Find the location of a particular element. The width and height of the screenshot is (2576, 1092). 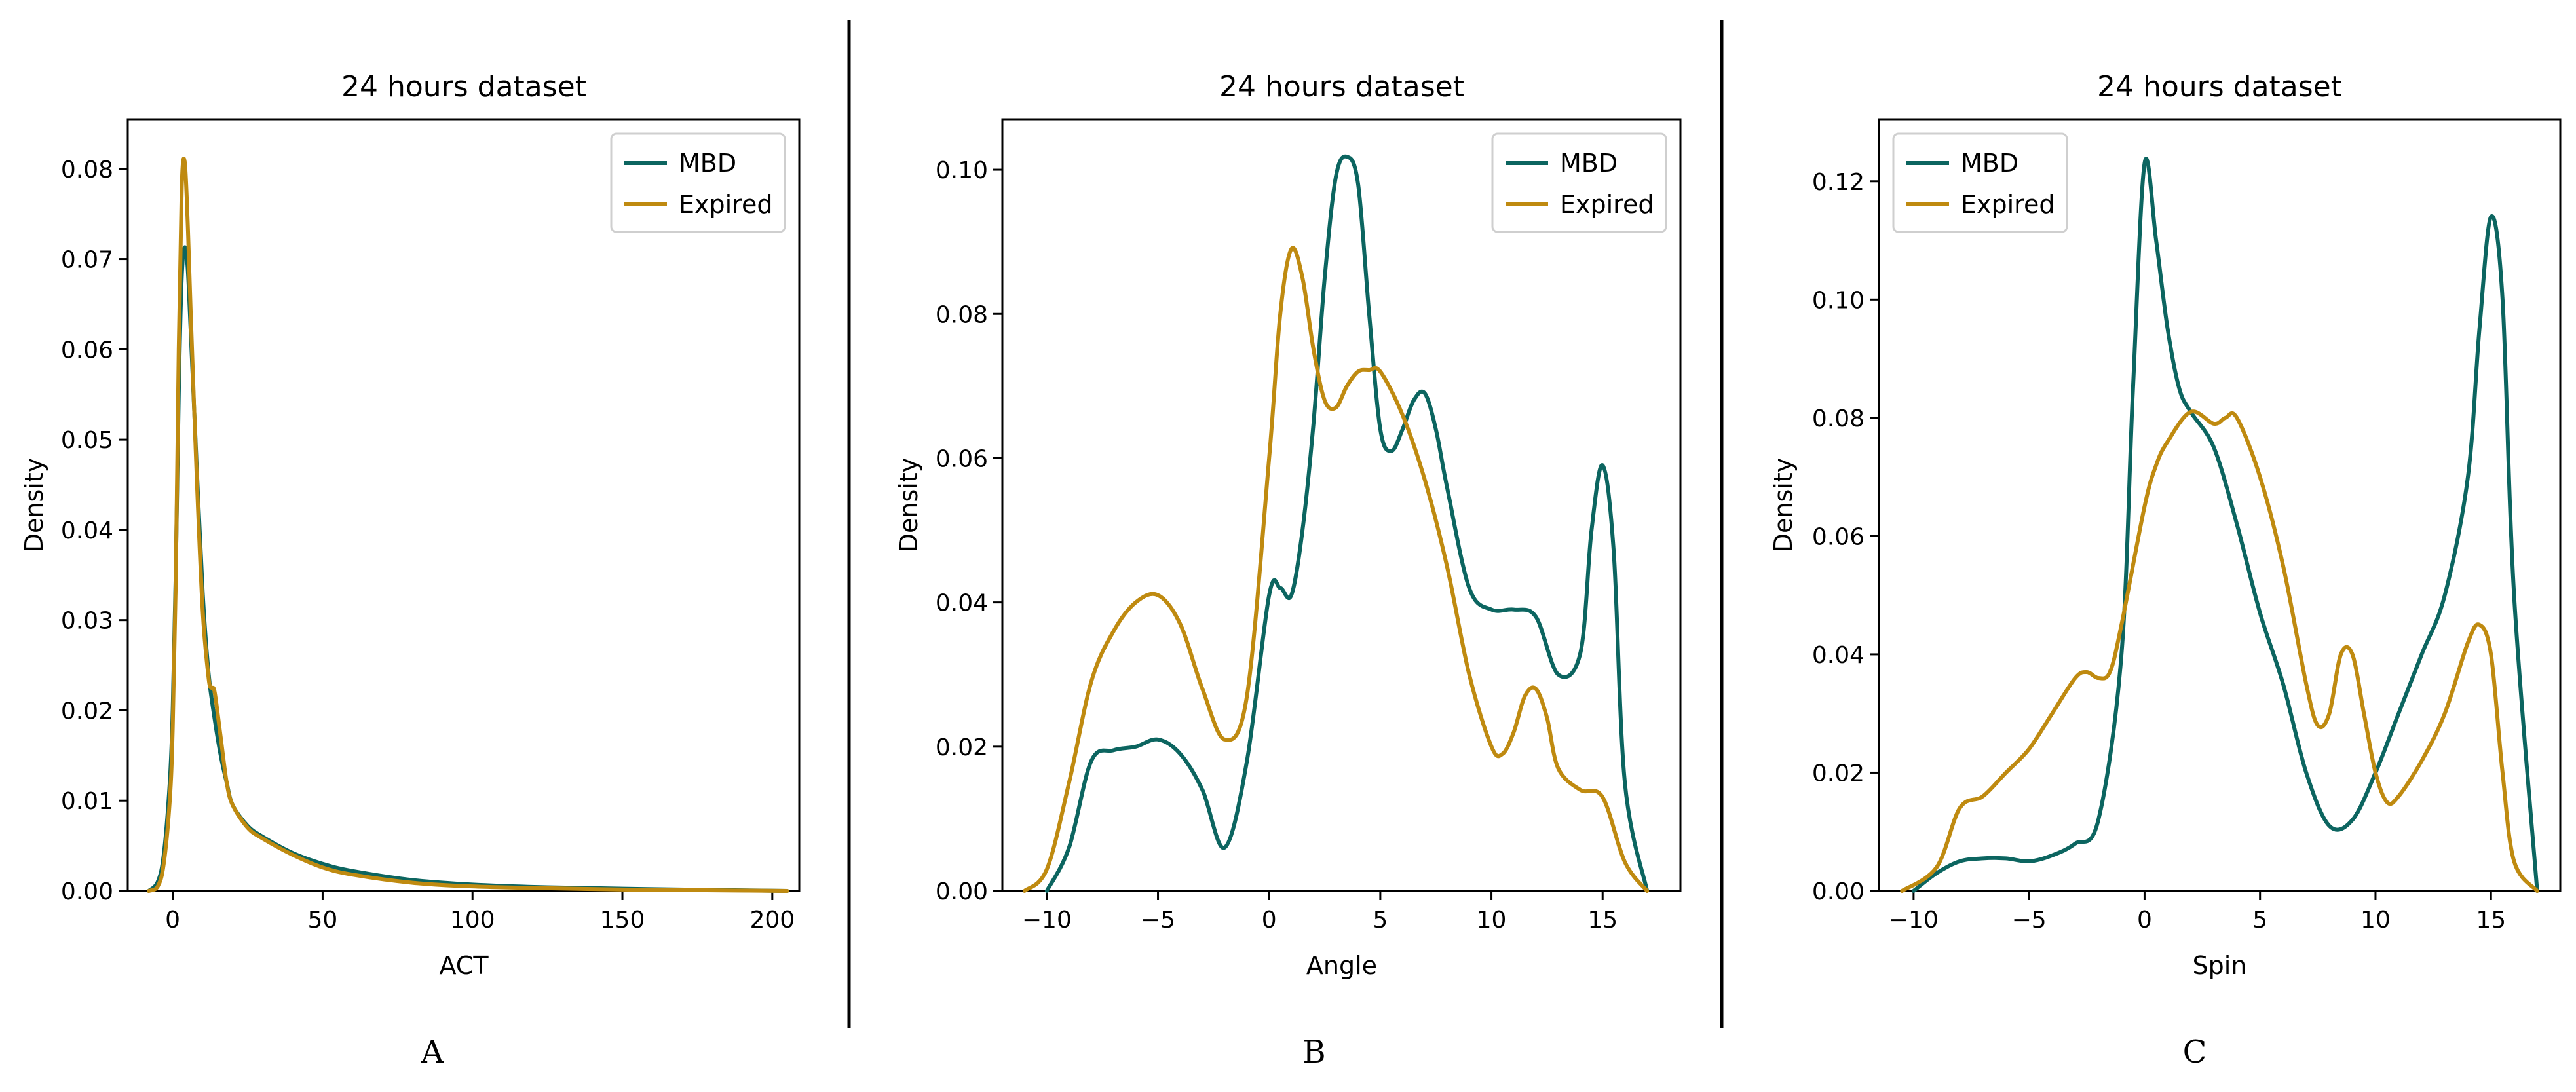

panel-c-y-ticks: 0.00 0.02 0.04 0.06 0.08 0.10 0.12 is located at coordinates (1846, 537).